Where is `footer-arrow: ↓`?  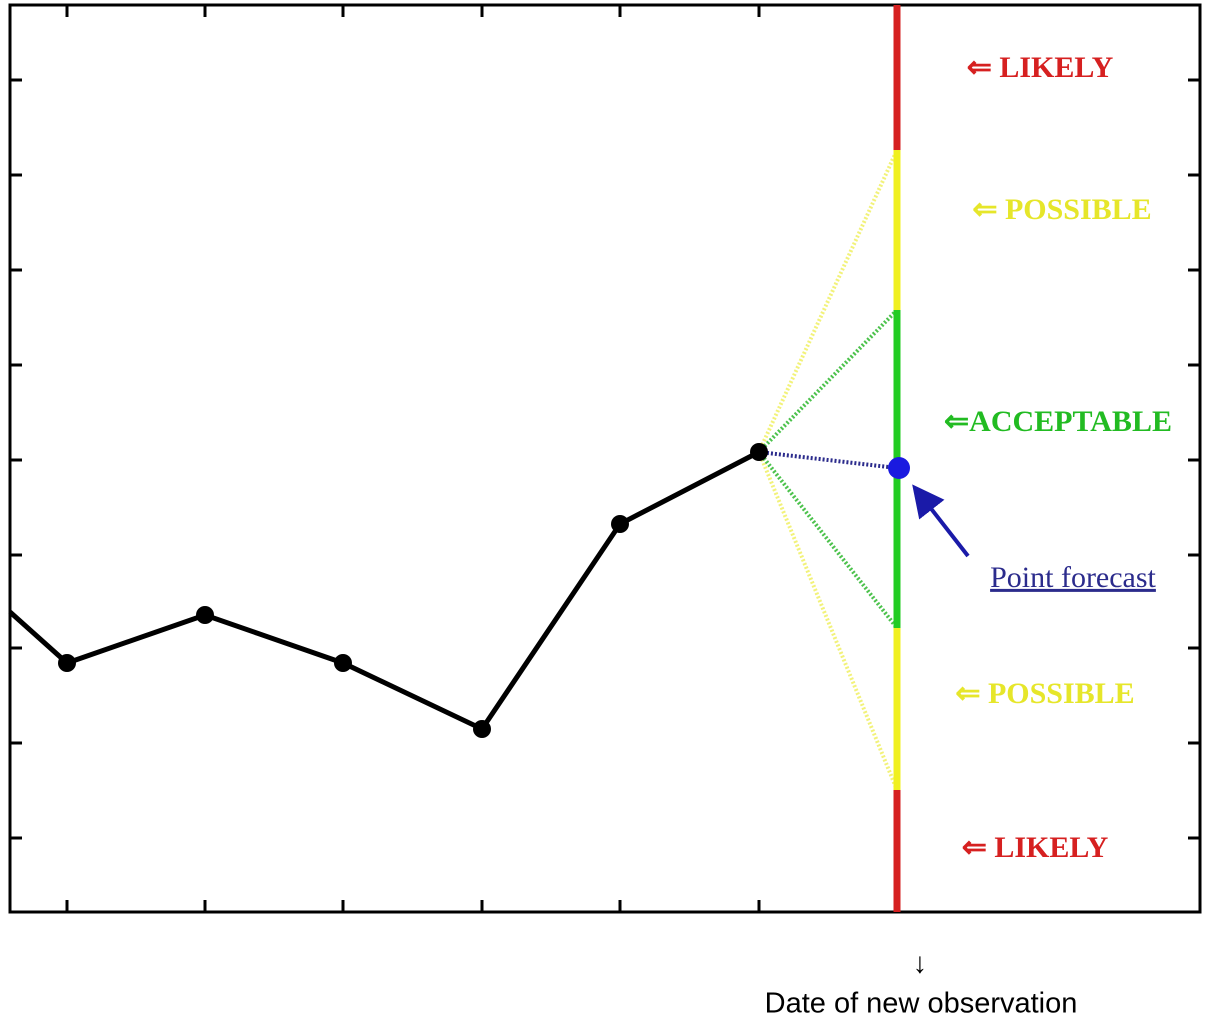 footer-arrow: ↓ is located at coordinates (920, 964).